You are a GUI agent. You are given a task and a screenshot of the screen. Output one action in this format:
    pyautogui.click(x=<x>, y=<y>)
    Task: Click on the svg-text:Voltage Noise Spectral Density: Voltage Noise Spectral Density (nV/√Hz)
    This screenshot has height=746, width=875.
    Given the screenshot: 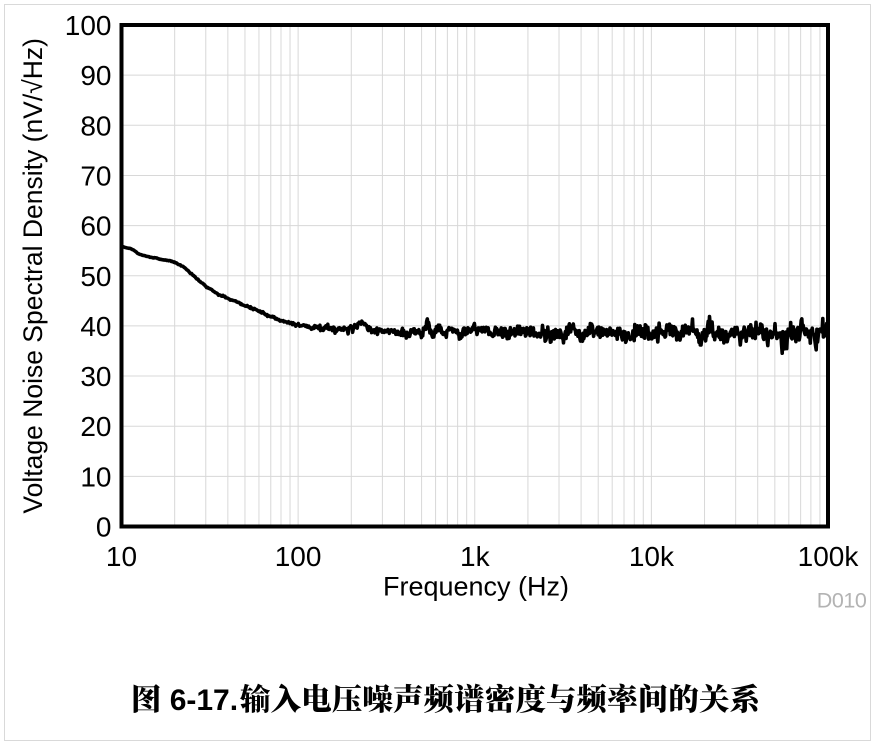 What is the action you would take?
    pyautogui.click(x=33, y=276)
    